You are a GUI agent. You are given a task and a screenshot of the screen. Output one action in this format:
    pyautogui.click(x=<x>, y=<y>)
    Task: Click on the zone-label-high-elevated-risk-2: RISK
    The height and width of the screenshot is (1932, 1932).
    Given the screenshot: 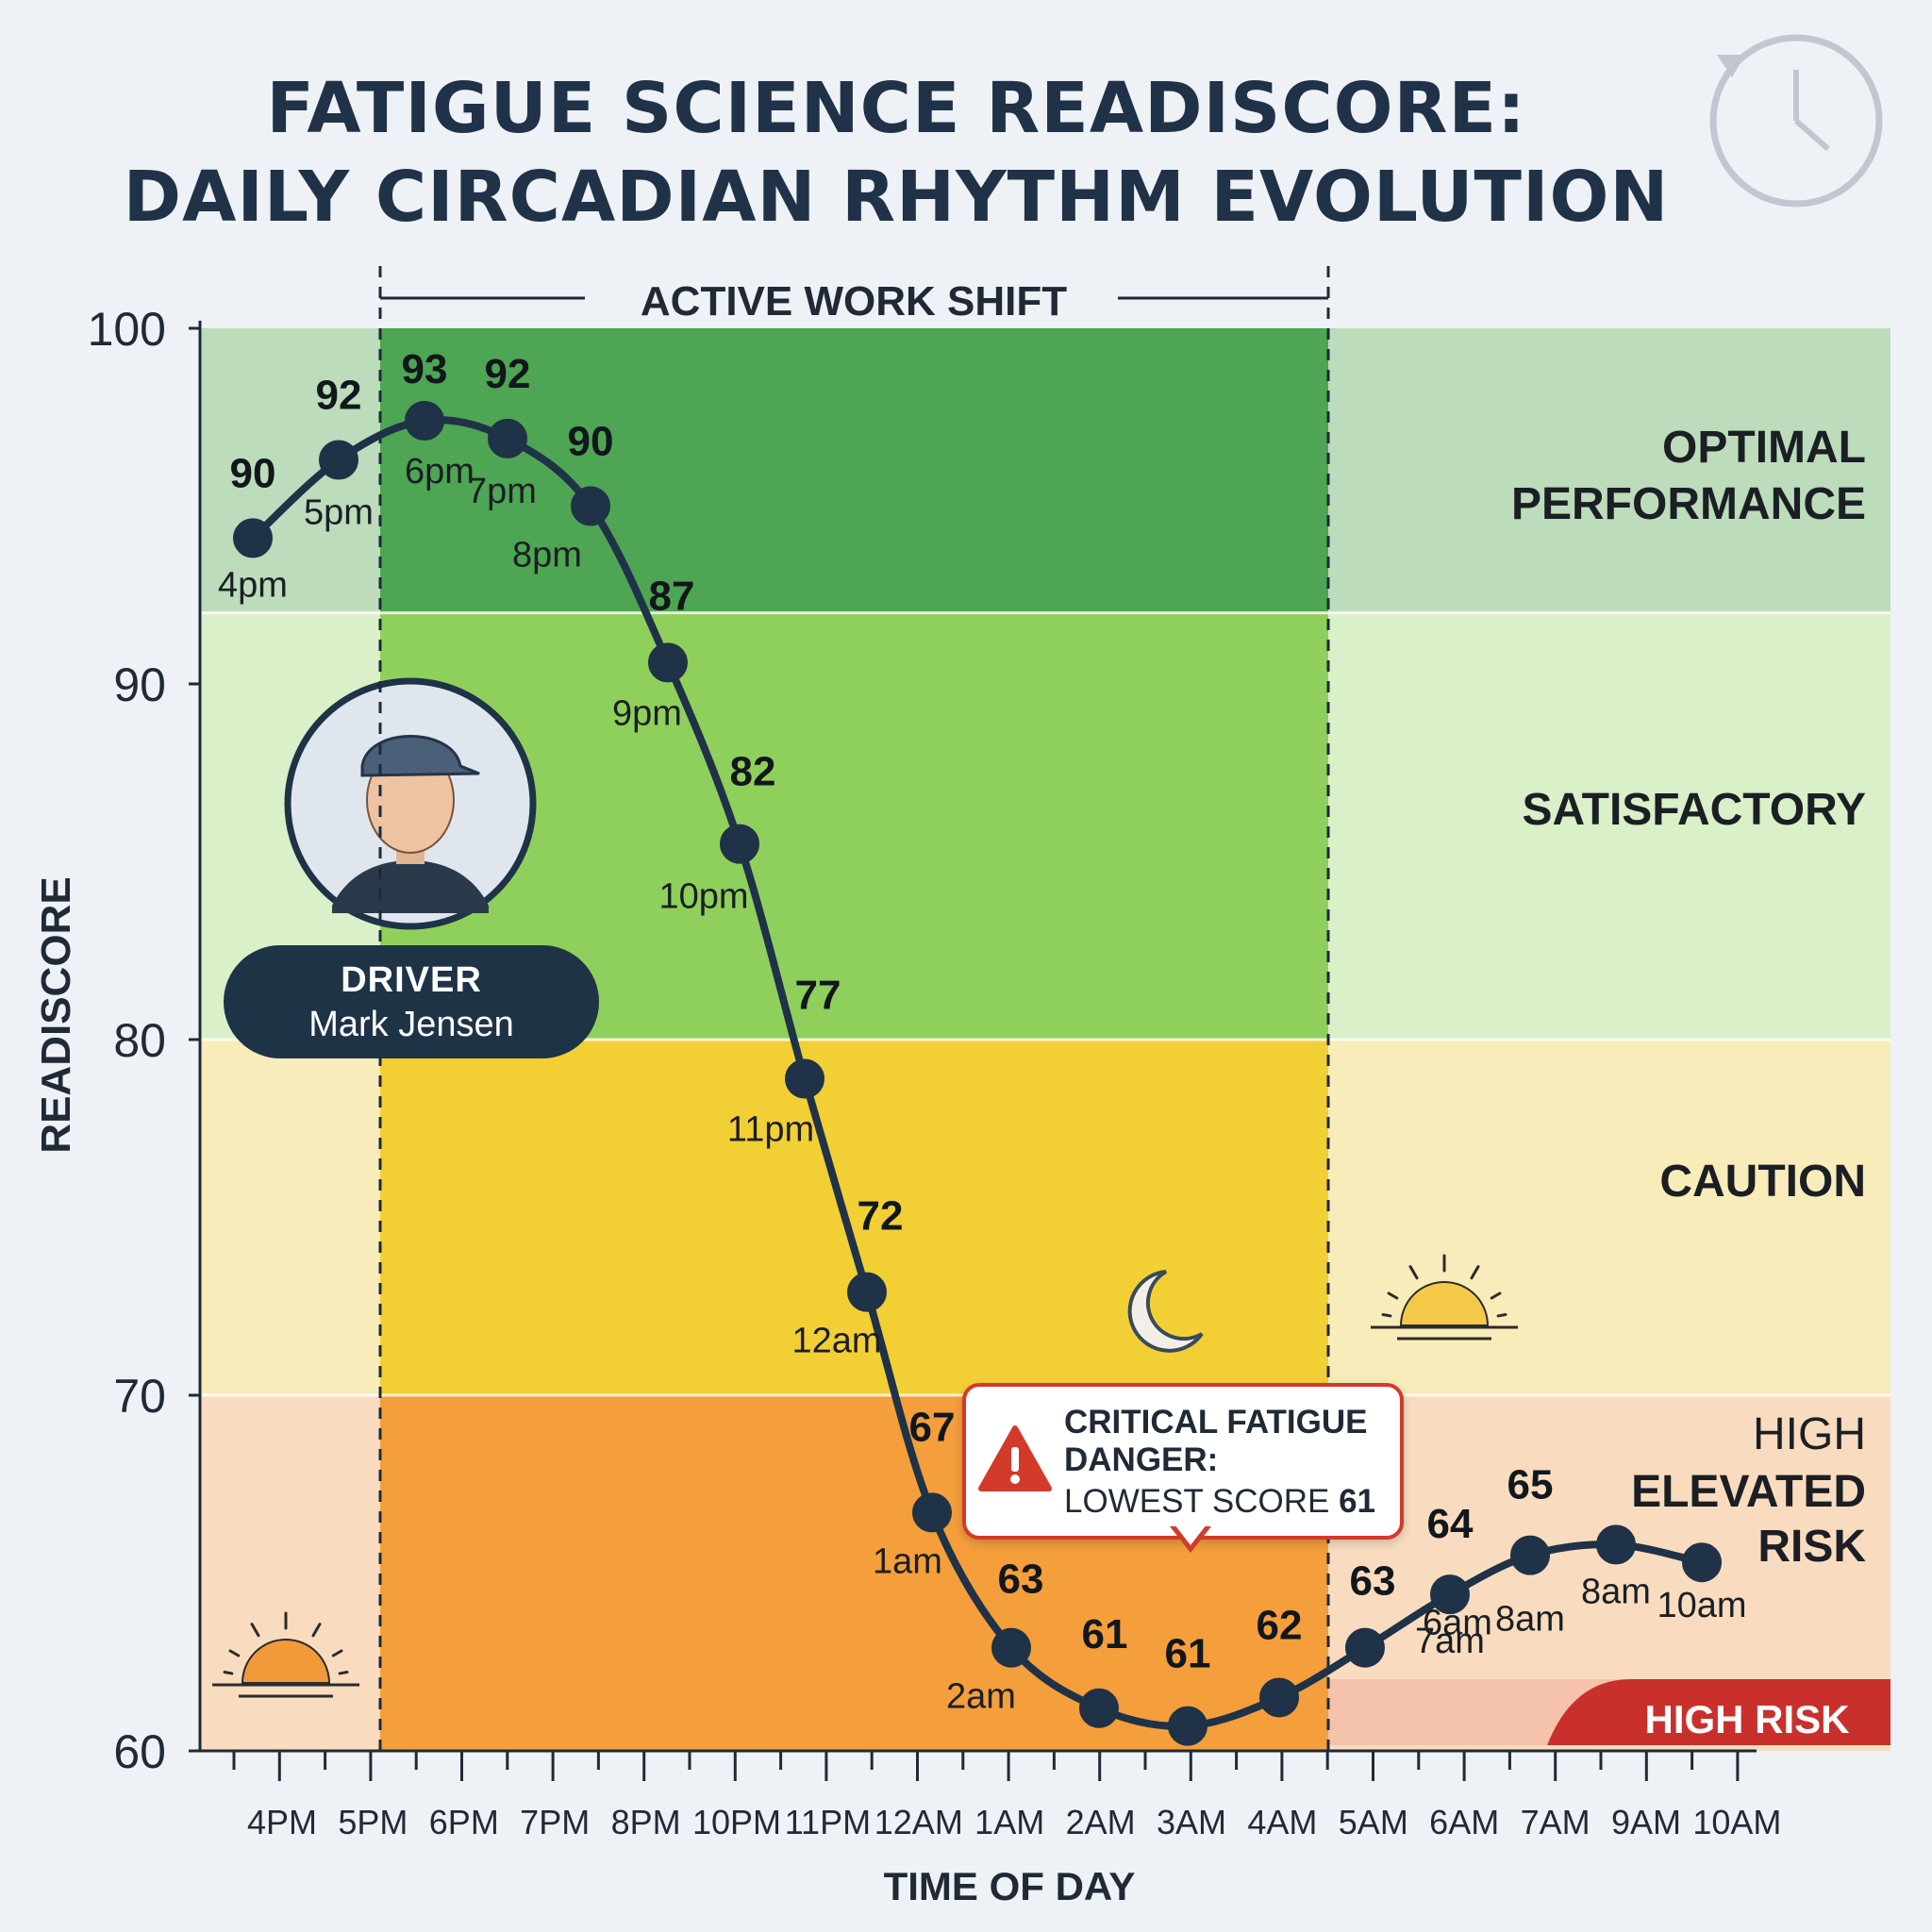 What is the action you would take?
    pyautogui.click(x=1812, y=1547)
    